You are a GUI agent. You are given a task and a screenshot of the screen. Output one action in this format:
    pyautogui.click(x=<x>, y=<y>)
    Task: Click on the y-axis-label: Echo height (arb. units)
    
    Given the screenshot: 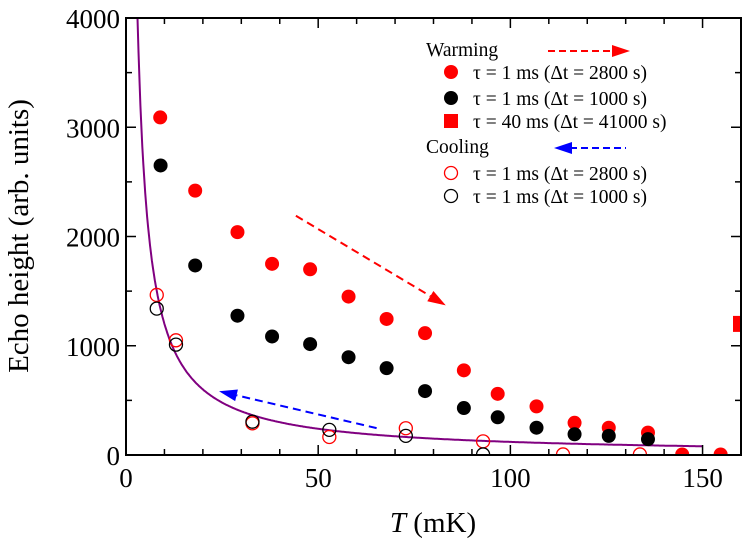 What is the action you would take?
    pyautogui.click(x=19, y=236)
    